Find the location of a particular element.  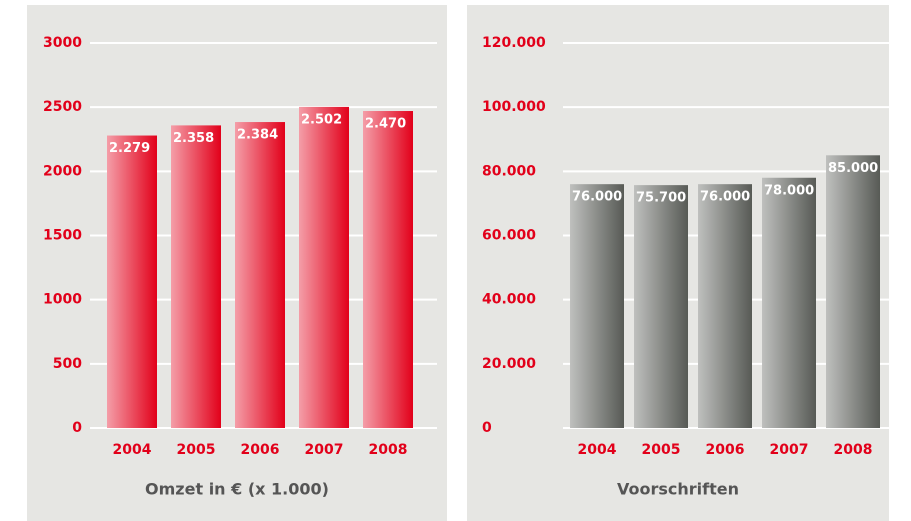

value-label: 75.700 is located at coordinates (661, 198).